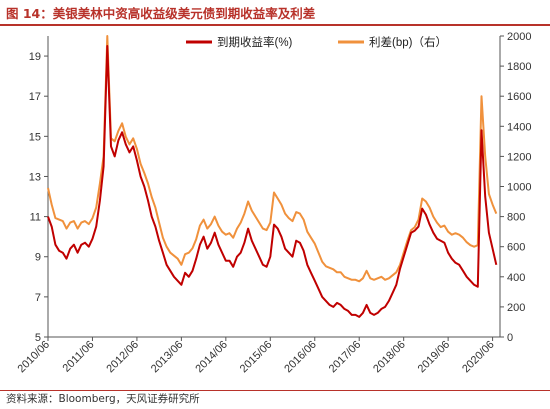  I want to click on y-right-tick-label: 400, so click(516, 278).